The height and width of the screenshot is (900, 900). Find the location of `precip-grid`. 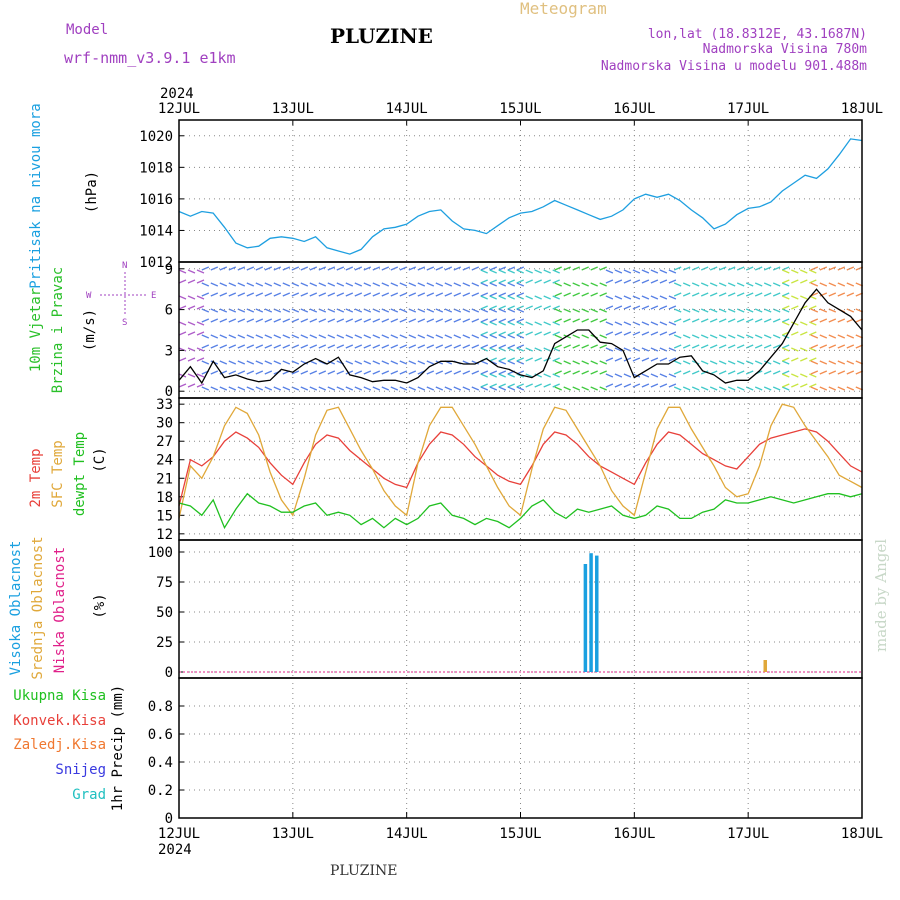

precip-grid is located at coordinates (520, 748).